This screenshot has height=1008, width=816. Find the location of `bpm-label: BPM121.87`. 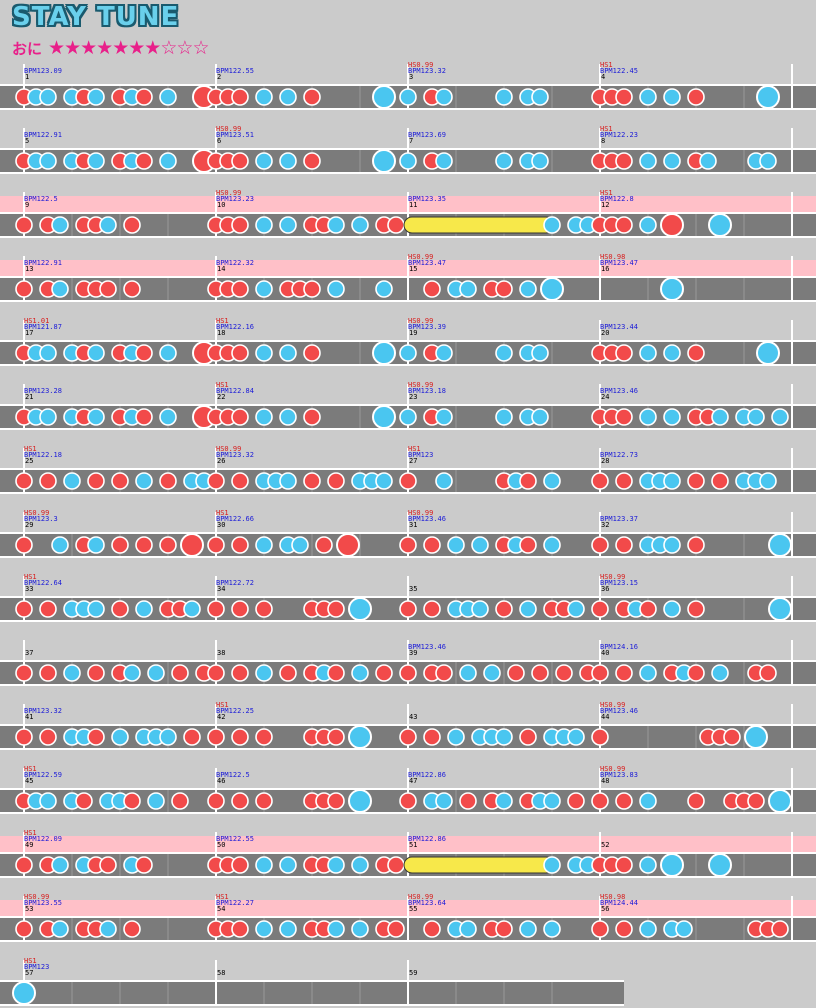

bpm-label: BPM121.87 is located at coordinates (43, 327).